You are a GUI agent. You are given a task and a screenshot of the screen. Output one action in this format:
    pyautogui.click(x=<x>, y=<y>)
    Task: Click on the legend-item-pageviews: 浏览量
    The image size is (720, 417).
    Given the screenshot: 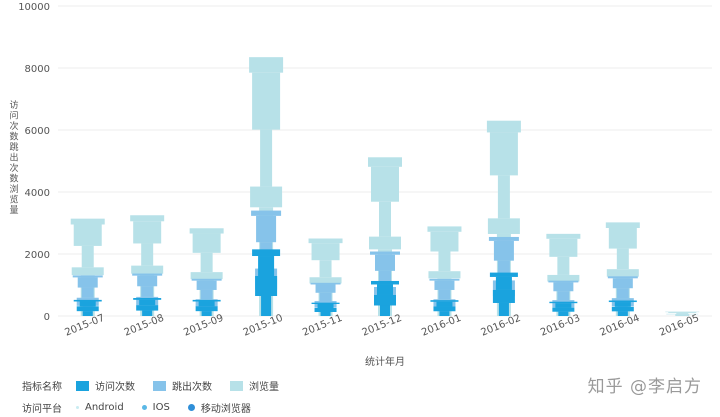 What is the action you would take?
    pyautogui.click(x=254, y=385)
    